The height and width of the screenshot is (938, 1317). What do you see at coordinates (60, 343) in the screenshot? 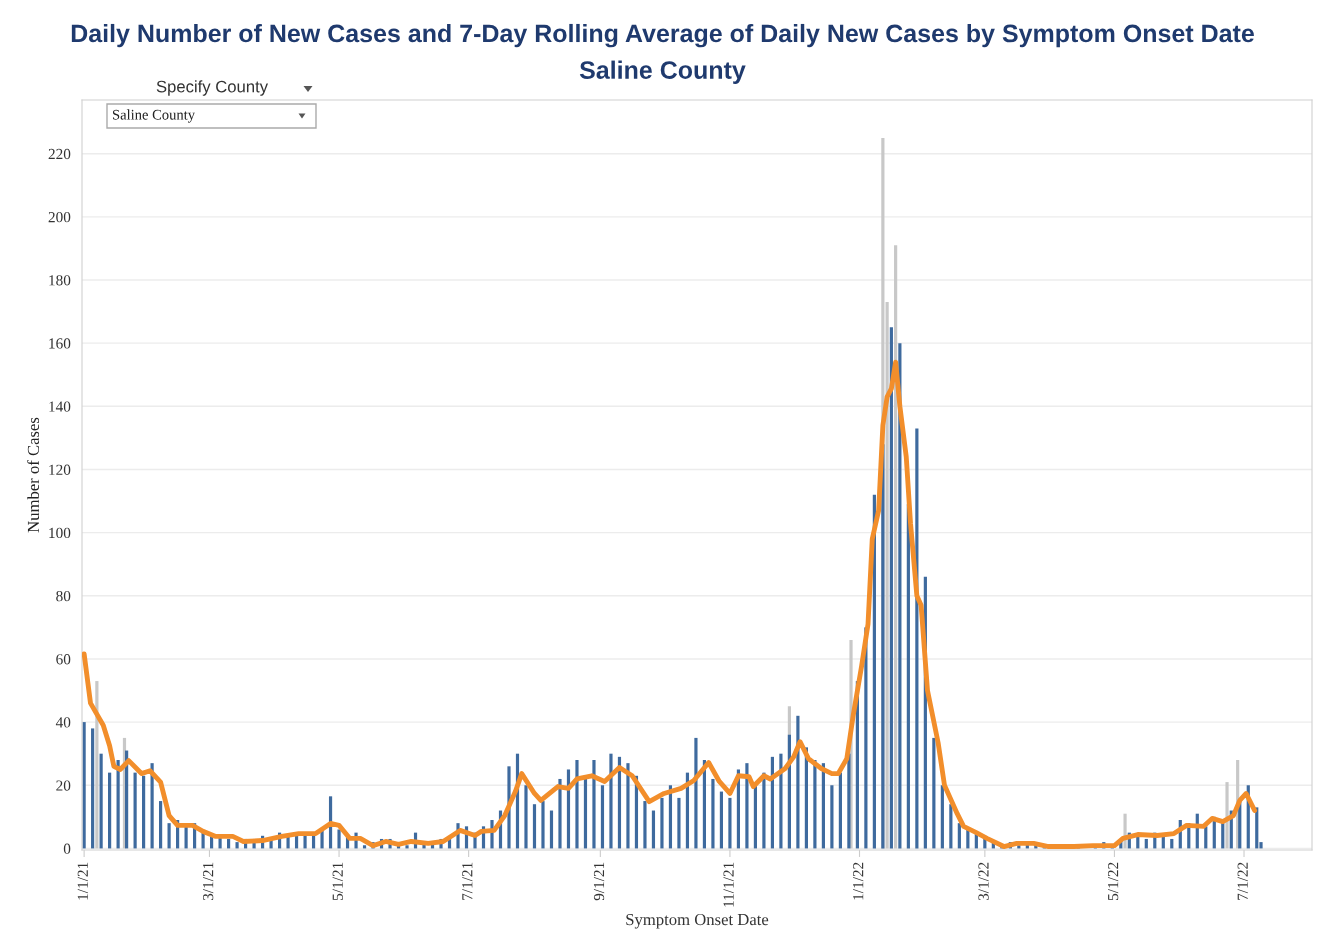
I see `y-tick-label: 160` at bounding box center [60, 343].